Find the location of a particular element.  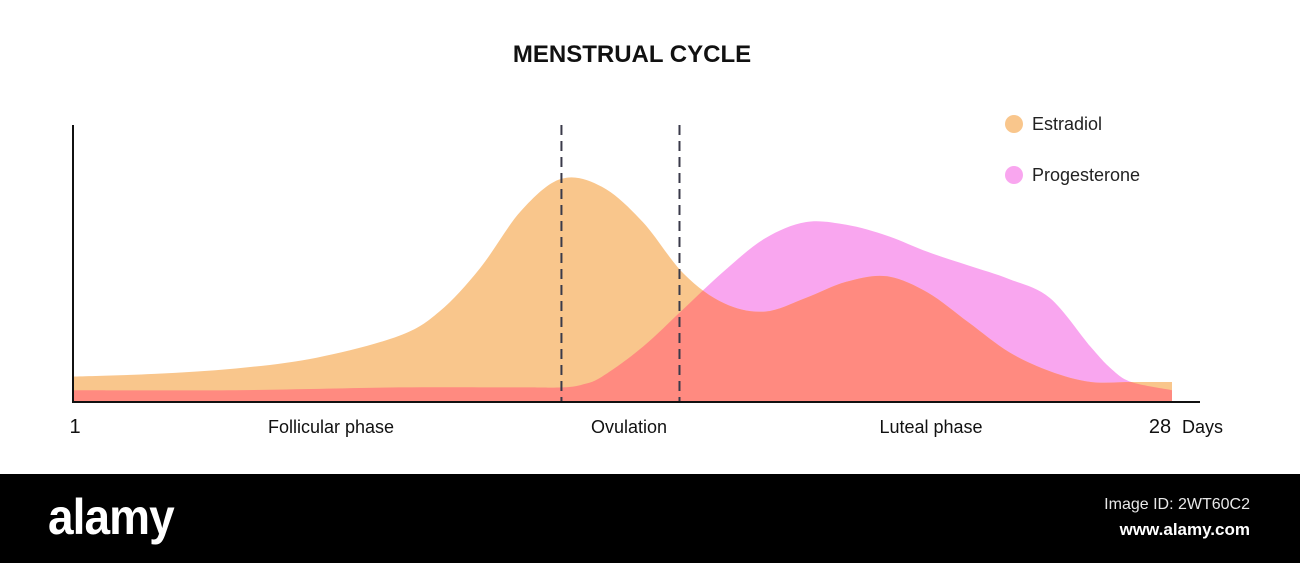

legend-swatch-estradiol is located at coordinates (1014, 124).